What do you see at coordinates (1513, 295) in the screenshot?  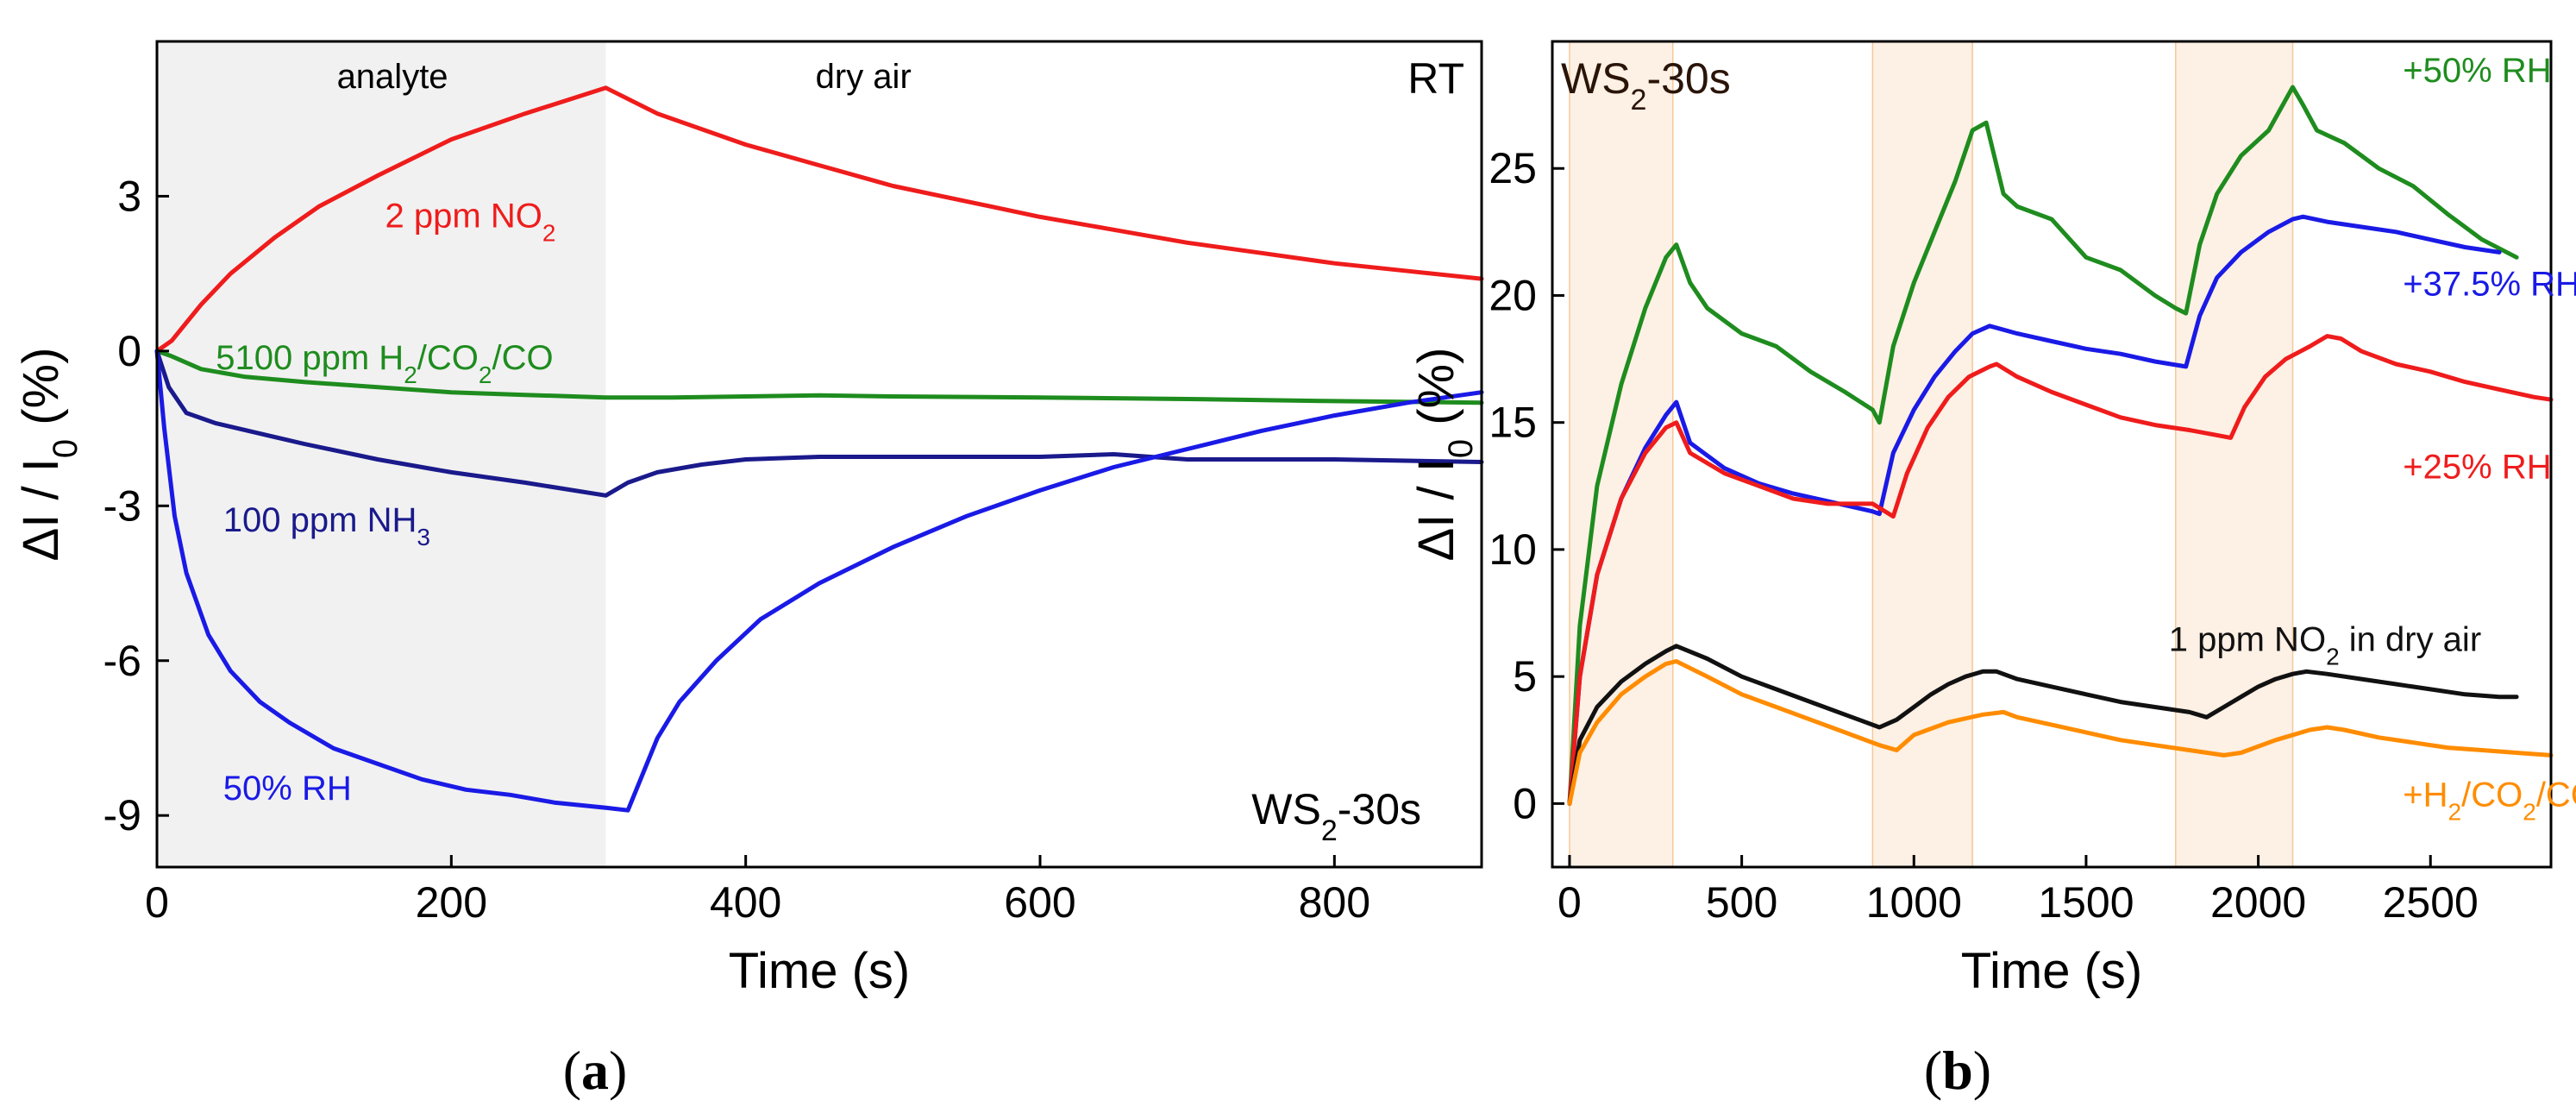 I see `y-tick-label: 20` at bounding box center [1513, 295].